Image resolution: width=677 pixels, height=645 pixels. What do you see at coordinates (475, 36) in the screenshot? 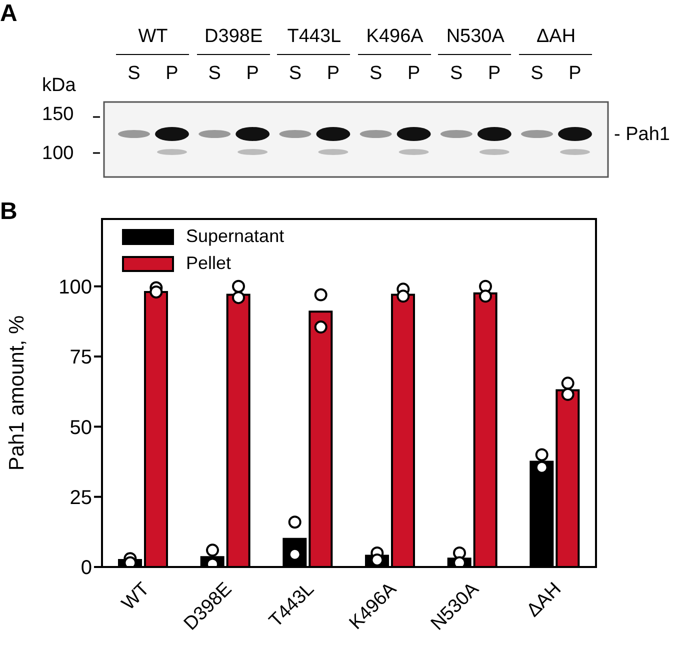
I see `category-label: N530A` at bounding box center [475, 36].